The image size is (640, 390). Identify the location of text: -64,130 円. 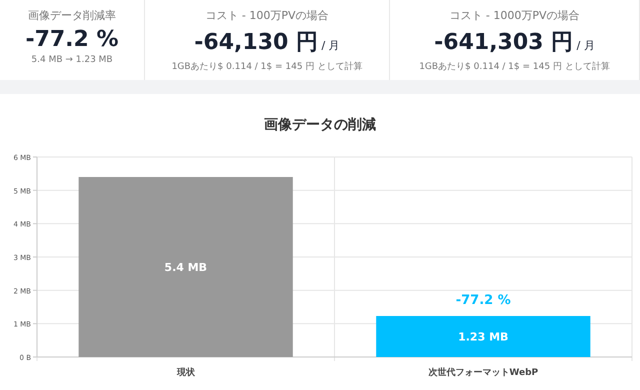
(256, 42).